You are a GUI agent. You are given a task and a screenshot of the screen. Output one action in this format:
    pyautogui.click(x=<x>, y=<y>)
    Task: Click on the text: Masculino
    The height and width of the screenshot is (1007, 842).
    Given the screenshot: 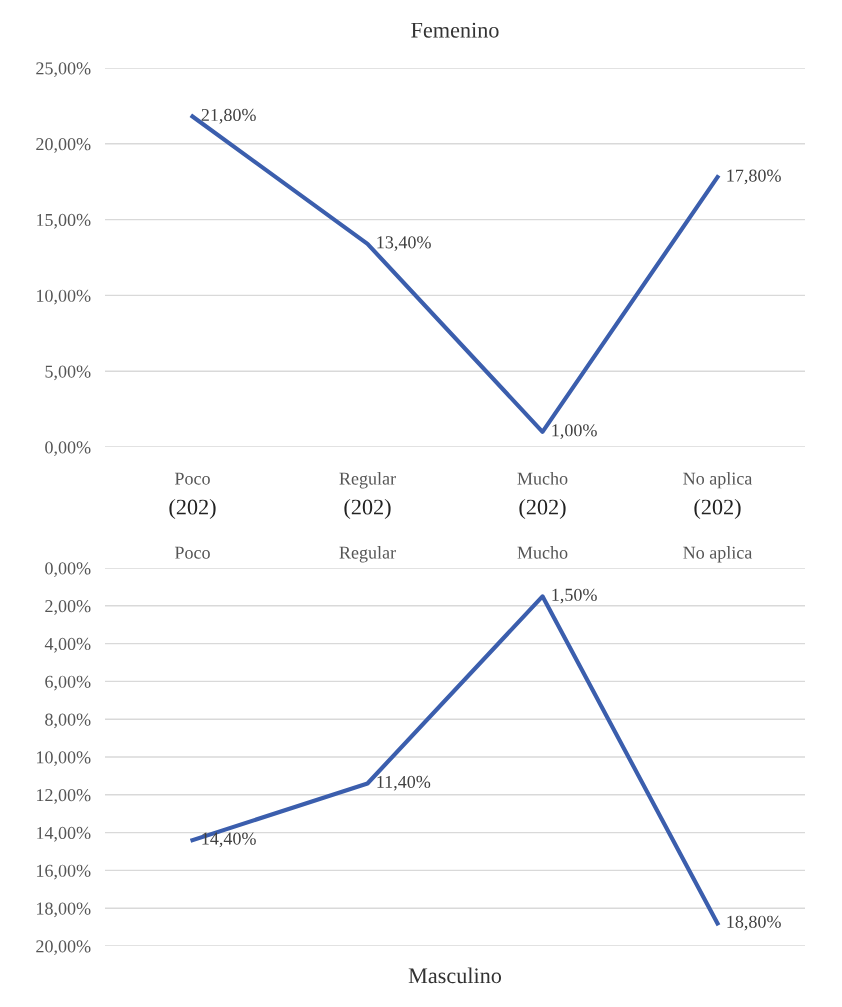 What is the action you would take?
    pyautogui.click(x=455, y=975)
    